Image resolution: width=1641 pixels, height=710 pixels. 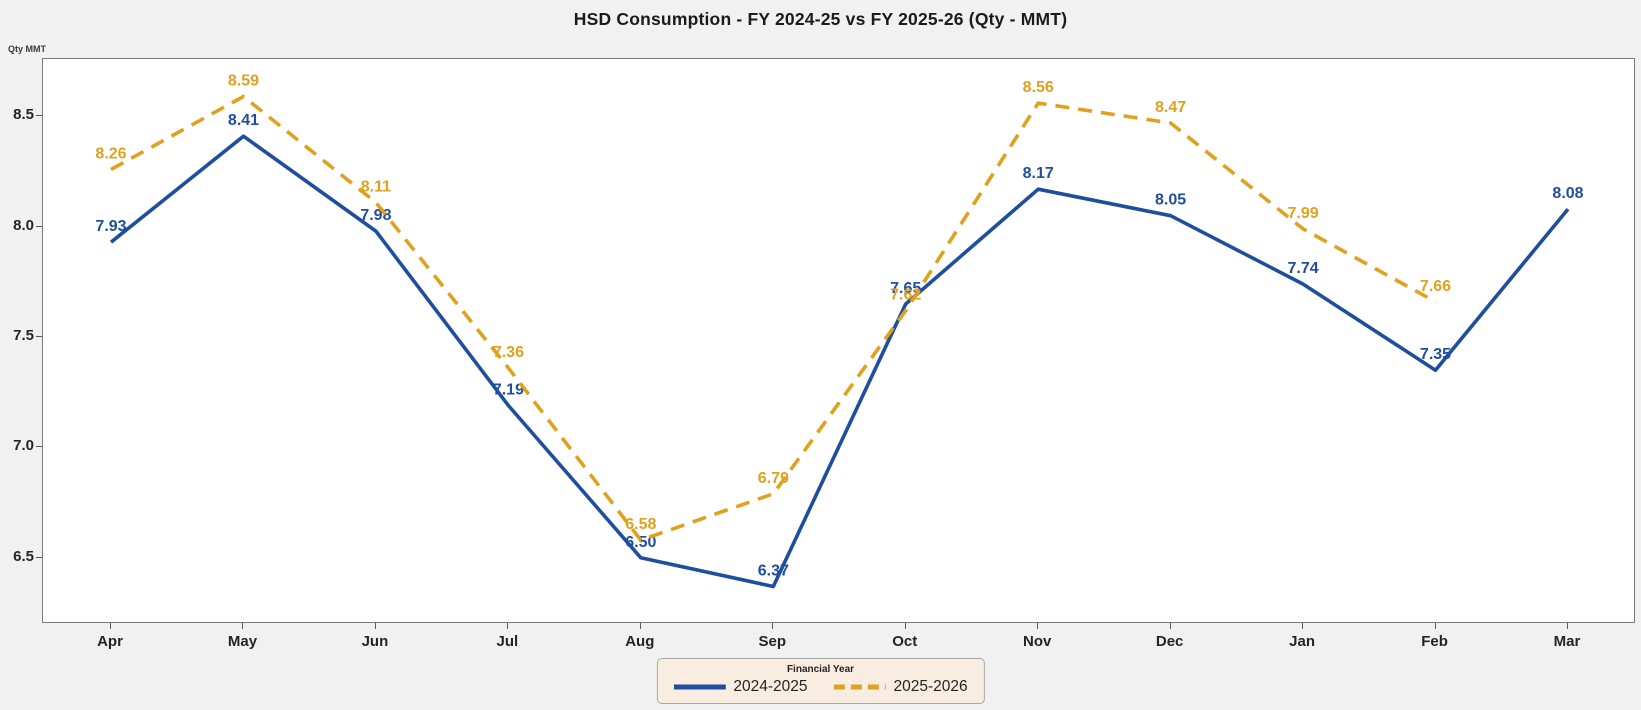 What do you see at coordinates (820, 687) in the screenshot?
I see `legend-entries: 2024-2025 2025-2026` at bounding box center [820, 687].